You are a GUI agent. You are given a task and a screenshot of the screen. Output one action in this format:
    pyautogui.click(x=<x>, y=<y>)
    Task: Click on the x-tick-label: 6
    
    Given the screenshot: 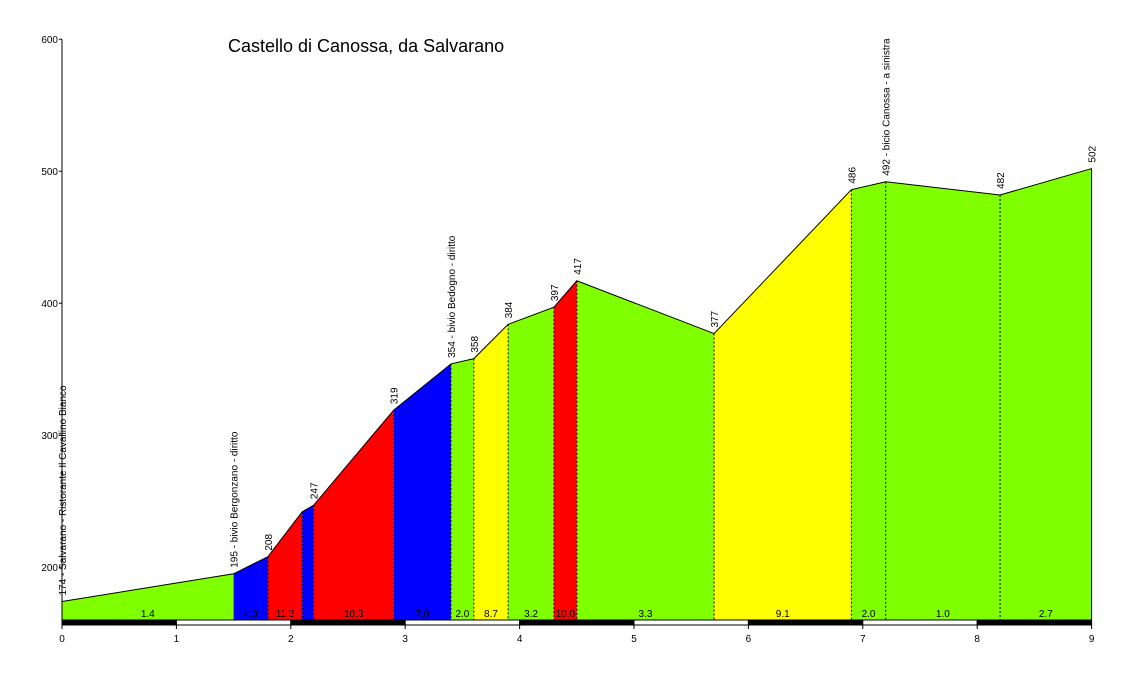 What is the action you would take?
    pyautogui.click(x=749, y=639)
    